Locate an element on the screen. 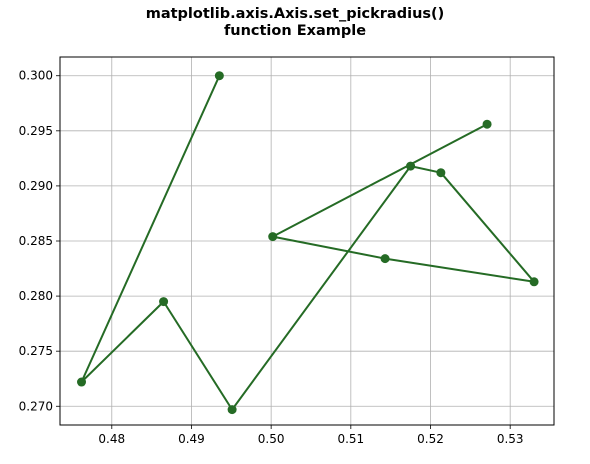  y-tick-label: 0.300 is located at coordinates (36, 76).